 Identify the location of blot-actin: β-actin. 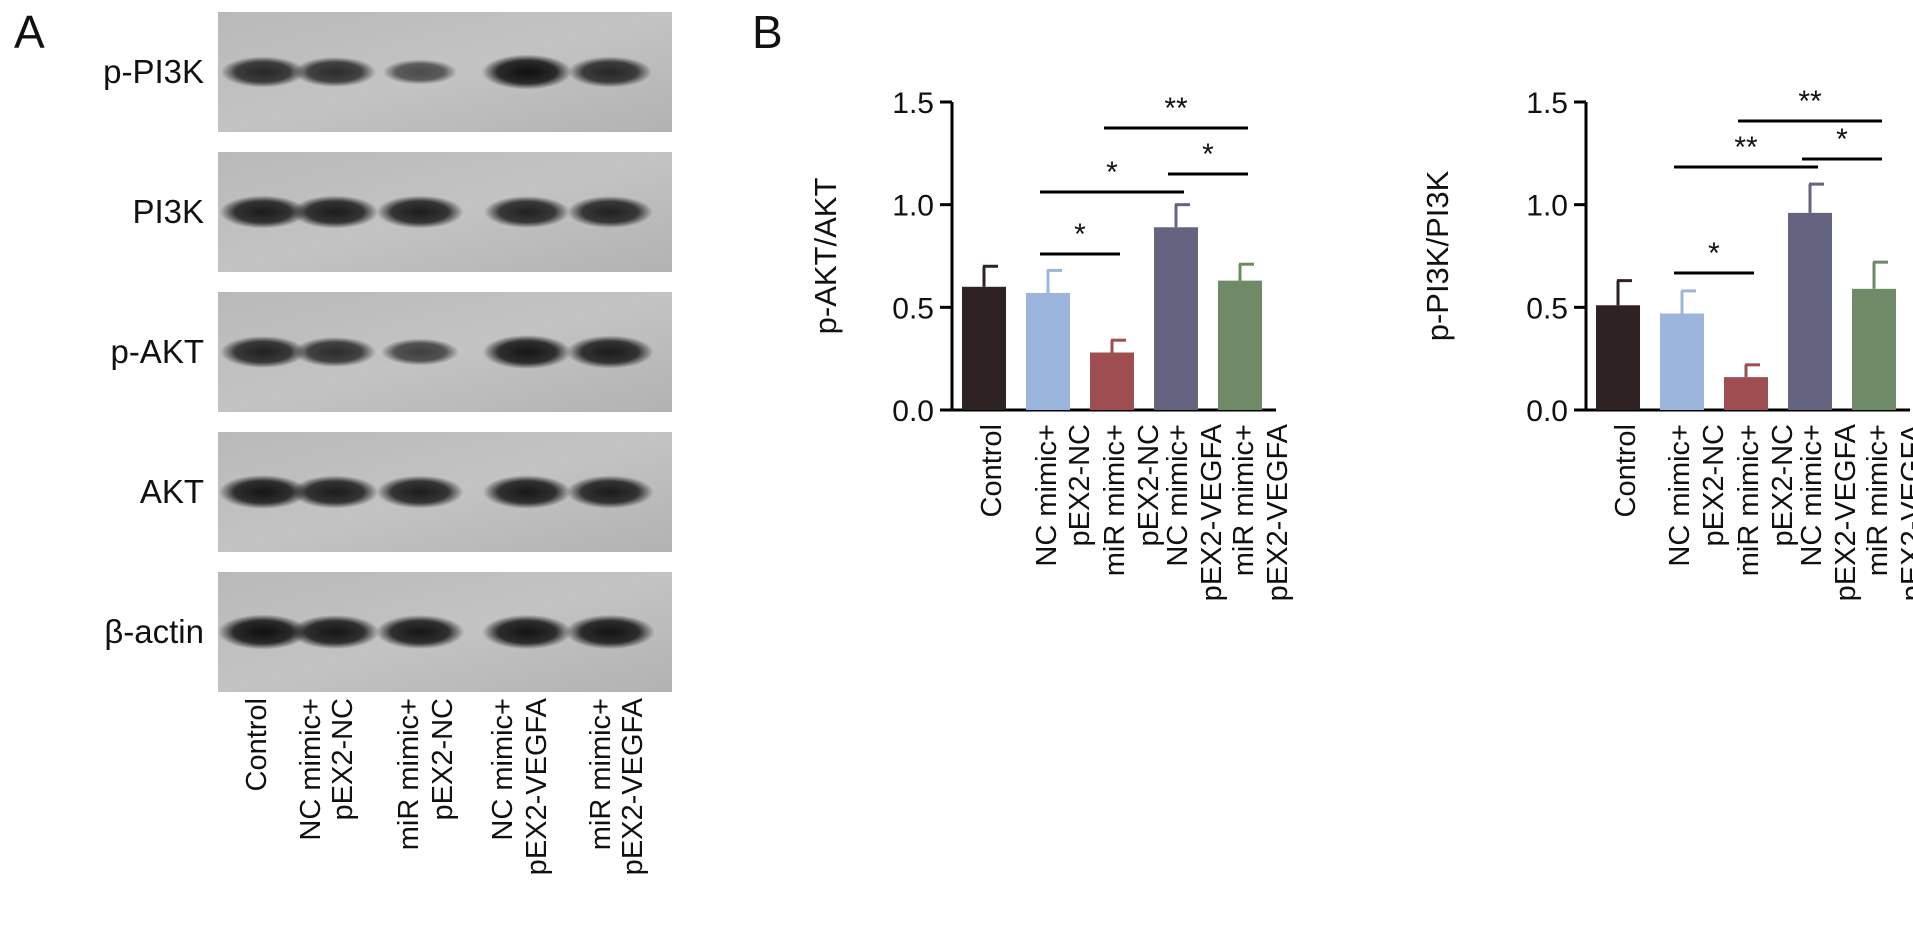
(388, 632).